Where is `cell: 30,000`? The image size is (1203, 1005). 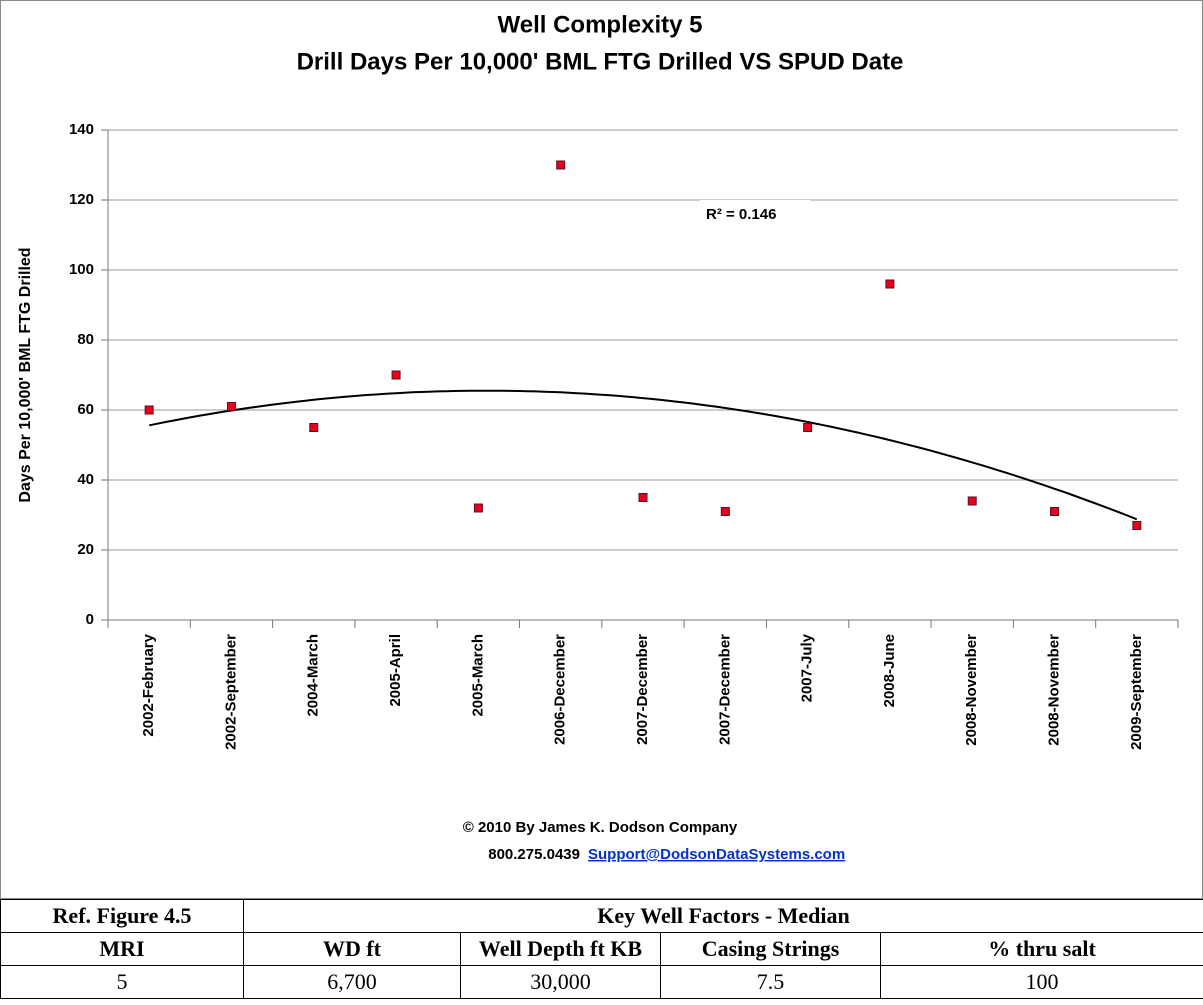 cell: 30,000 is located at coordinates (560, 982).